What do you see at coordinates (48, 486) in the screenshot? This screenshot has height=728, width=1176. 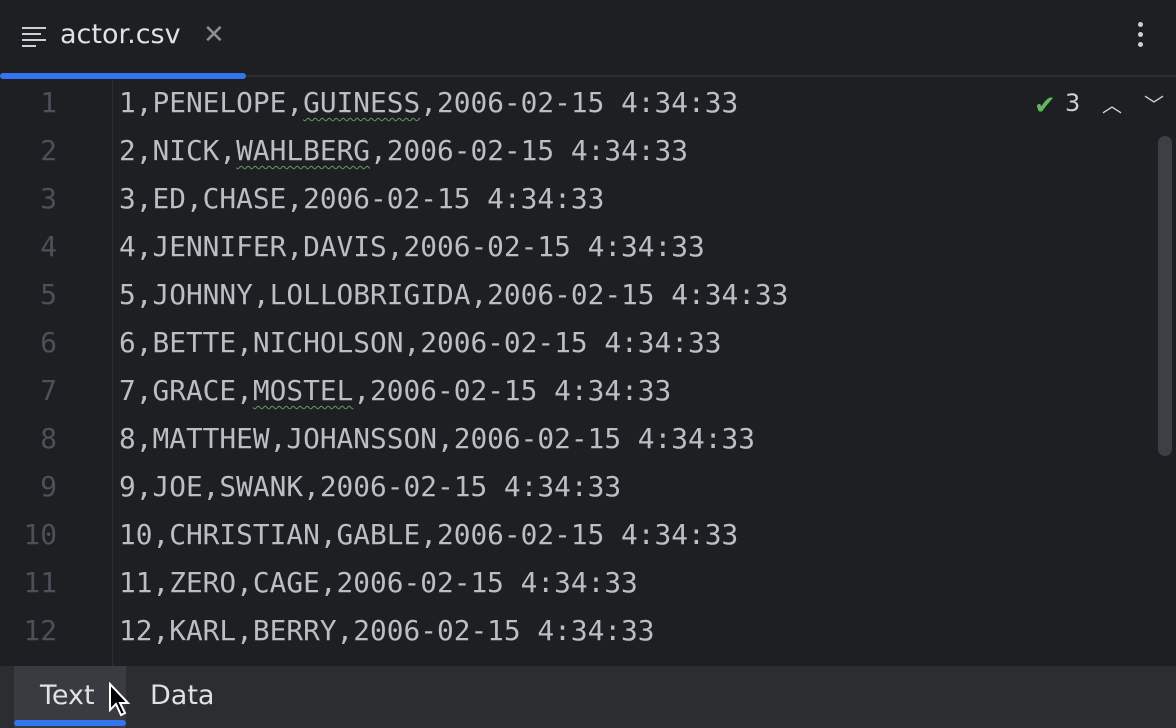 I see `line-number: 9` at bounding box center [48, 486].